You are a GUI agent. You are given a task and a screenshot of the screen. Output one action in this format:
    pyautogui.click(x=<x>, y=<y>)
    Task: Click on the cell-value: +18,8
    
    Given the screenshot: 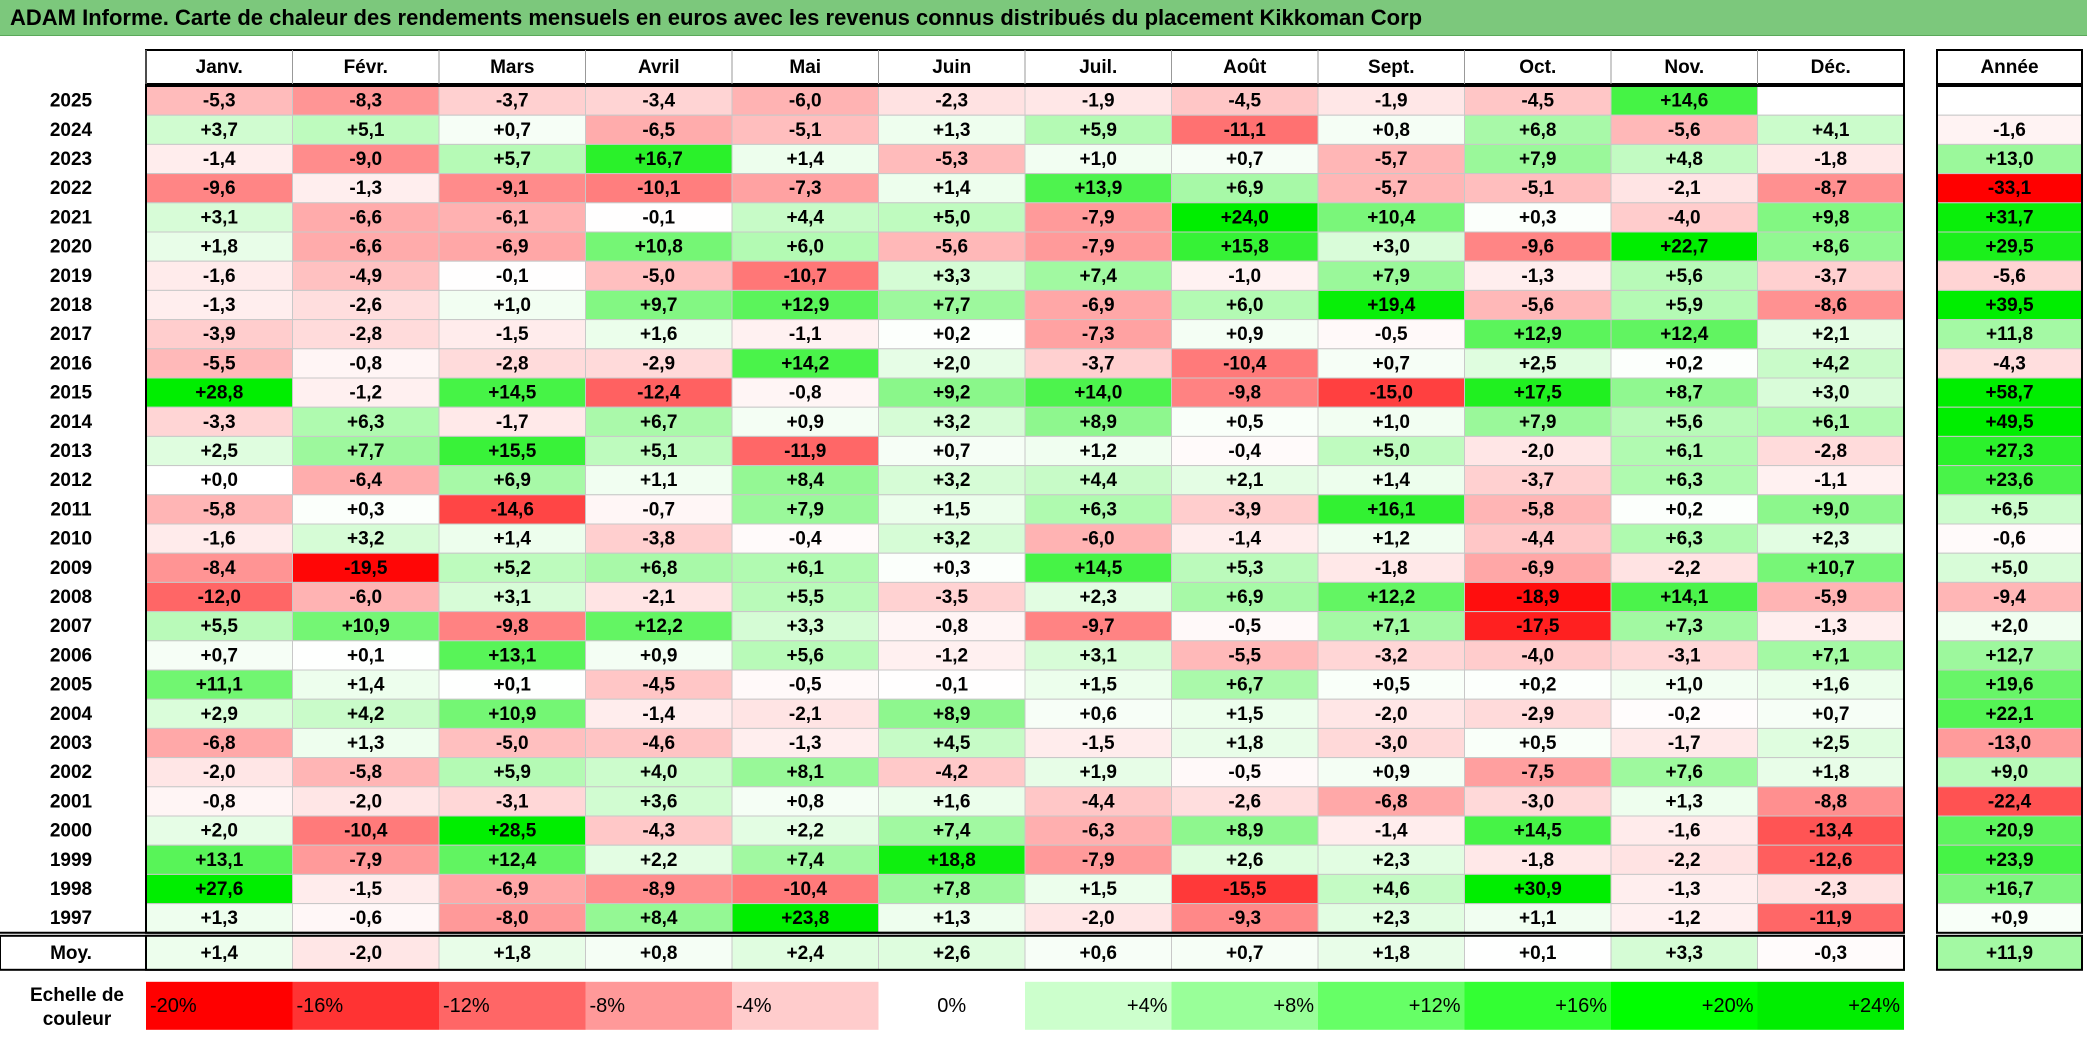 What is the action you would take?
    pyautogui.click(x=952, y=860)
    